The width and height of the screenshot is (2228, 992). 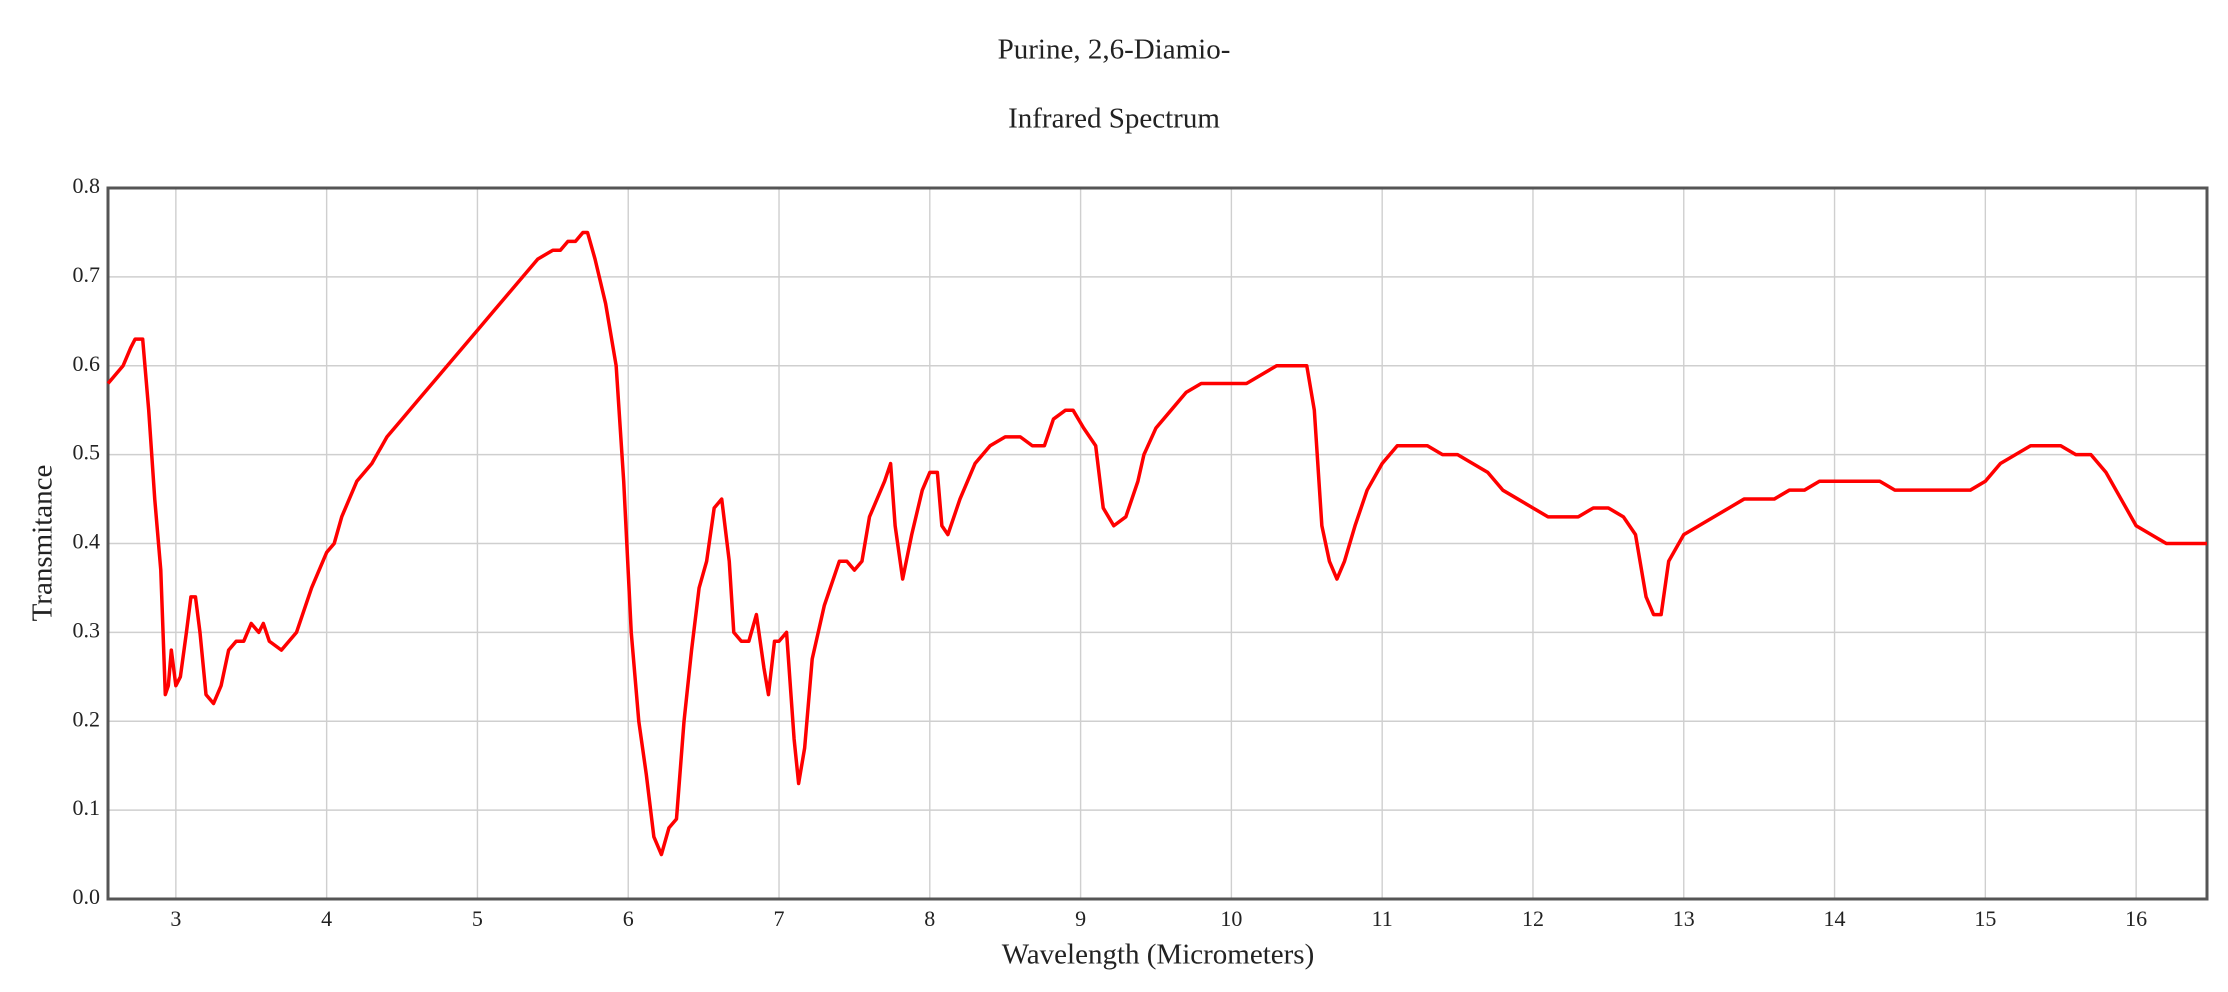 What do you see at coordinates (326, 918) in the screenshot?
I see `x-tick-label: 4` at bounding box center [326, 918].